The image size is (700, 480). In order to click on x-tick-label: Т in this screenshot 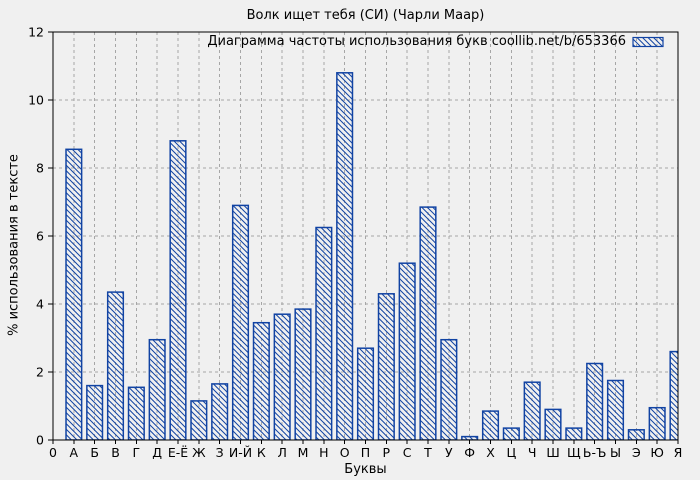, I will do `click(427, 452)`.